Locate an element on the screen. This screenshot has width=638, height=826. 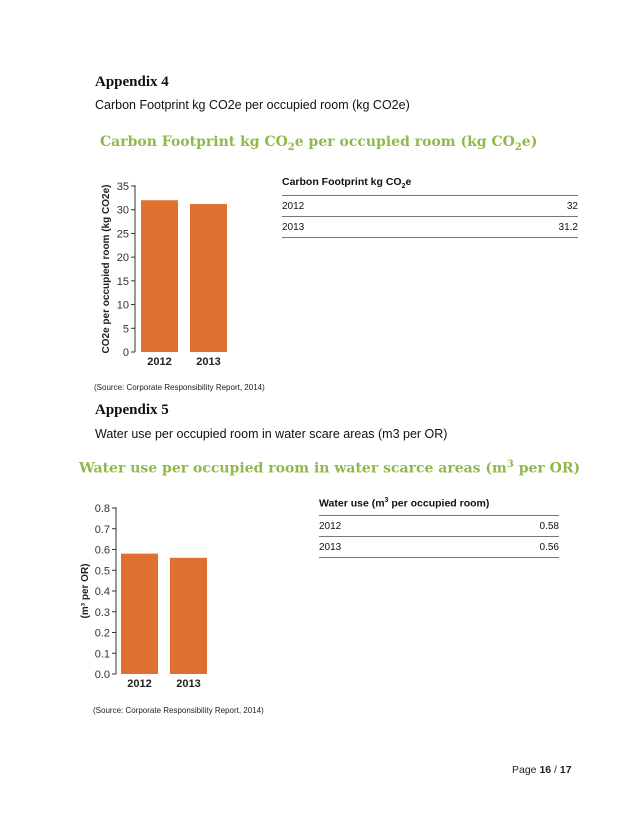
table-row: 2012 32 is located at coordinates (430, 207).